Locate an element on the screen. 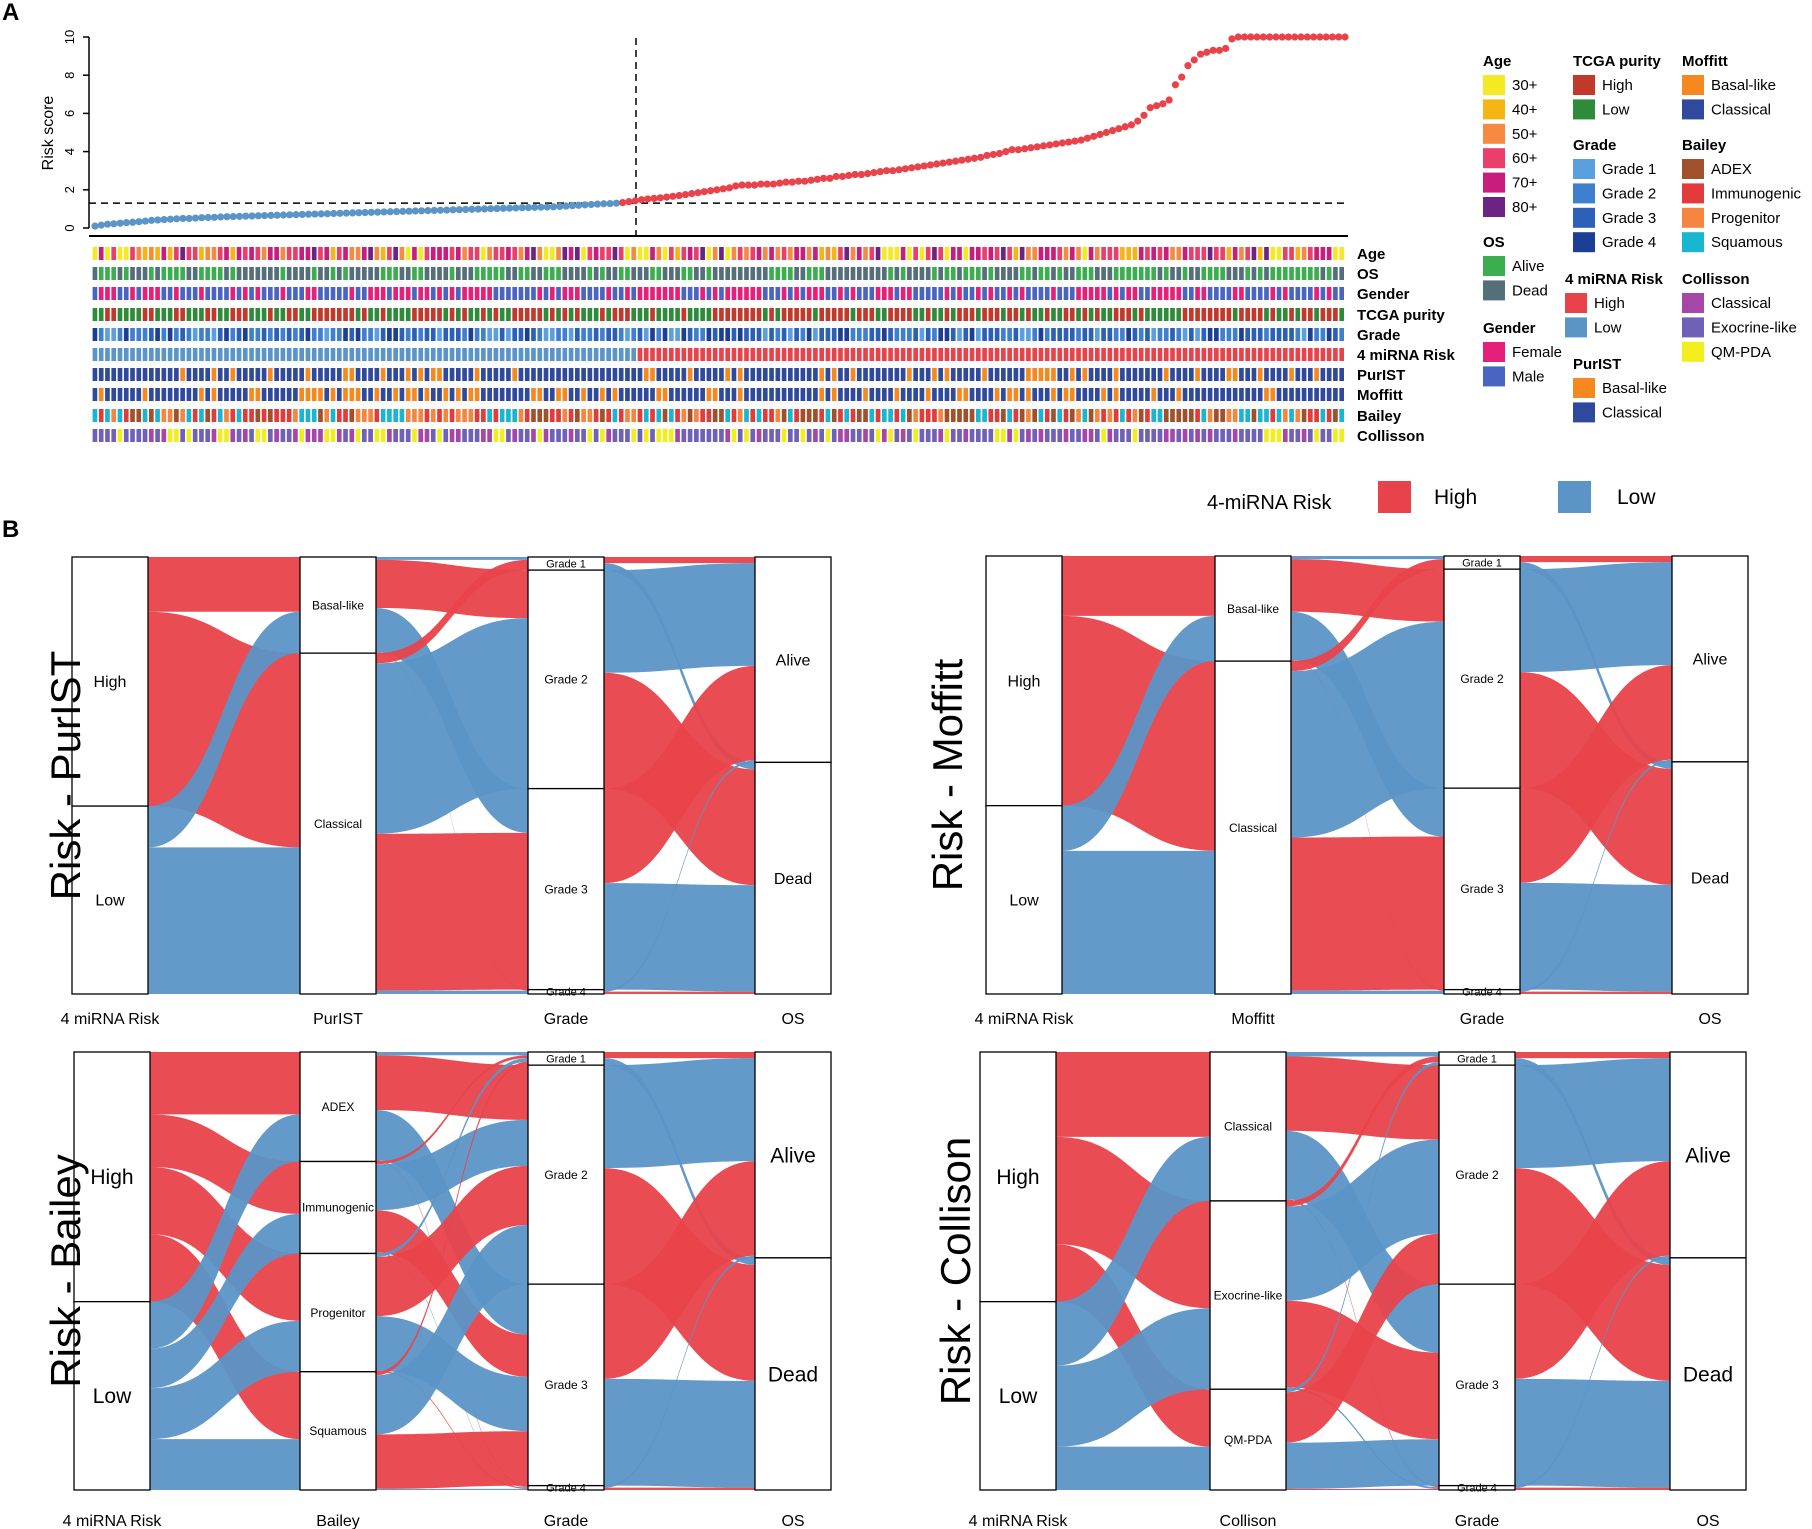  sankey-node-label: Low is located at coordinates (1018, 1396).